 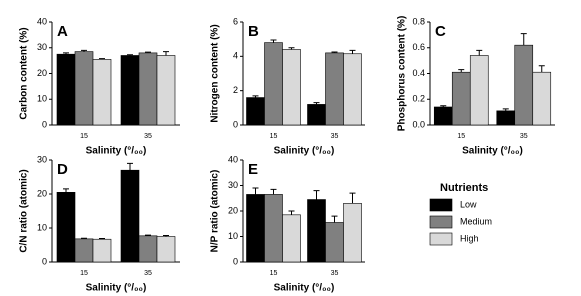 What do you see at coordinates (418, 21) in the screenshot?
I see `y-tick-label: 0.8` at bounding box center [418, 21].